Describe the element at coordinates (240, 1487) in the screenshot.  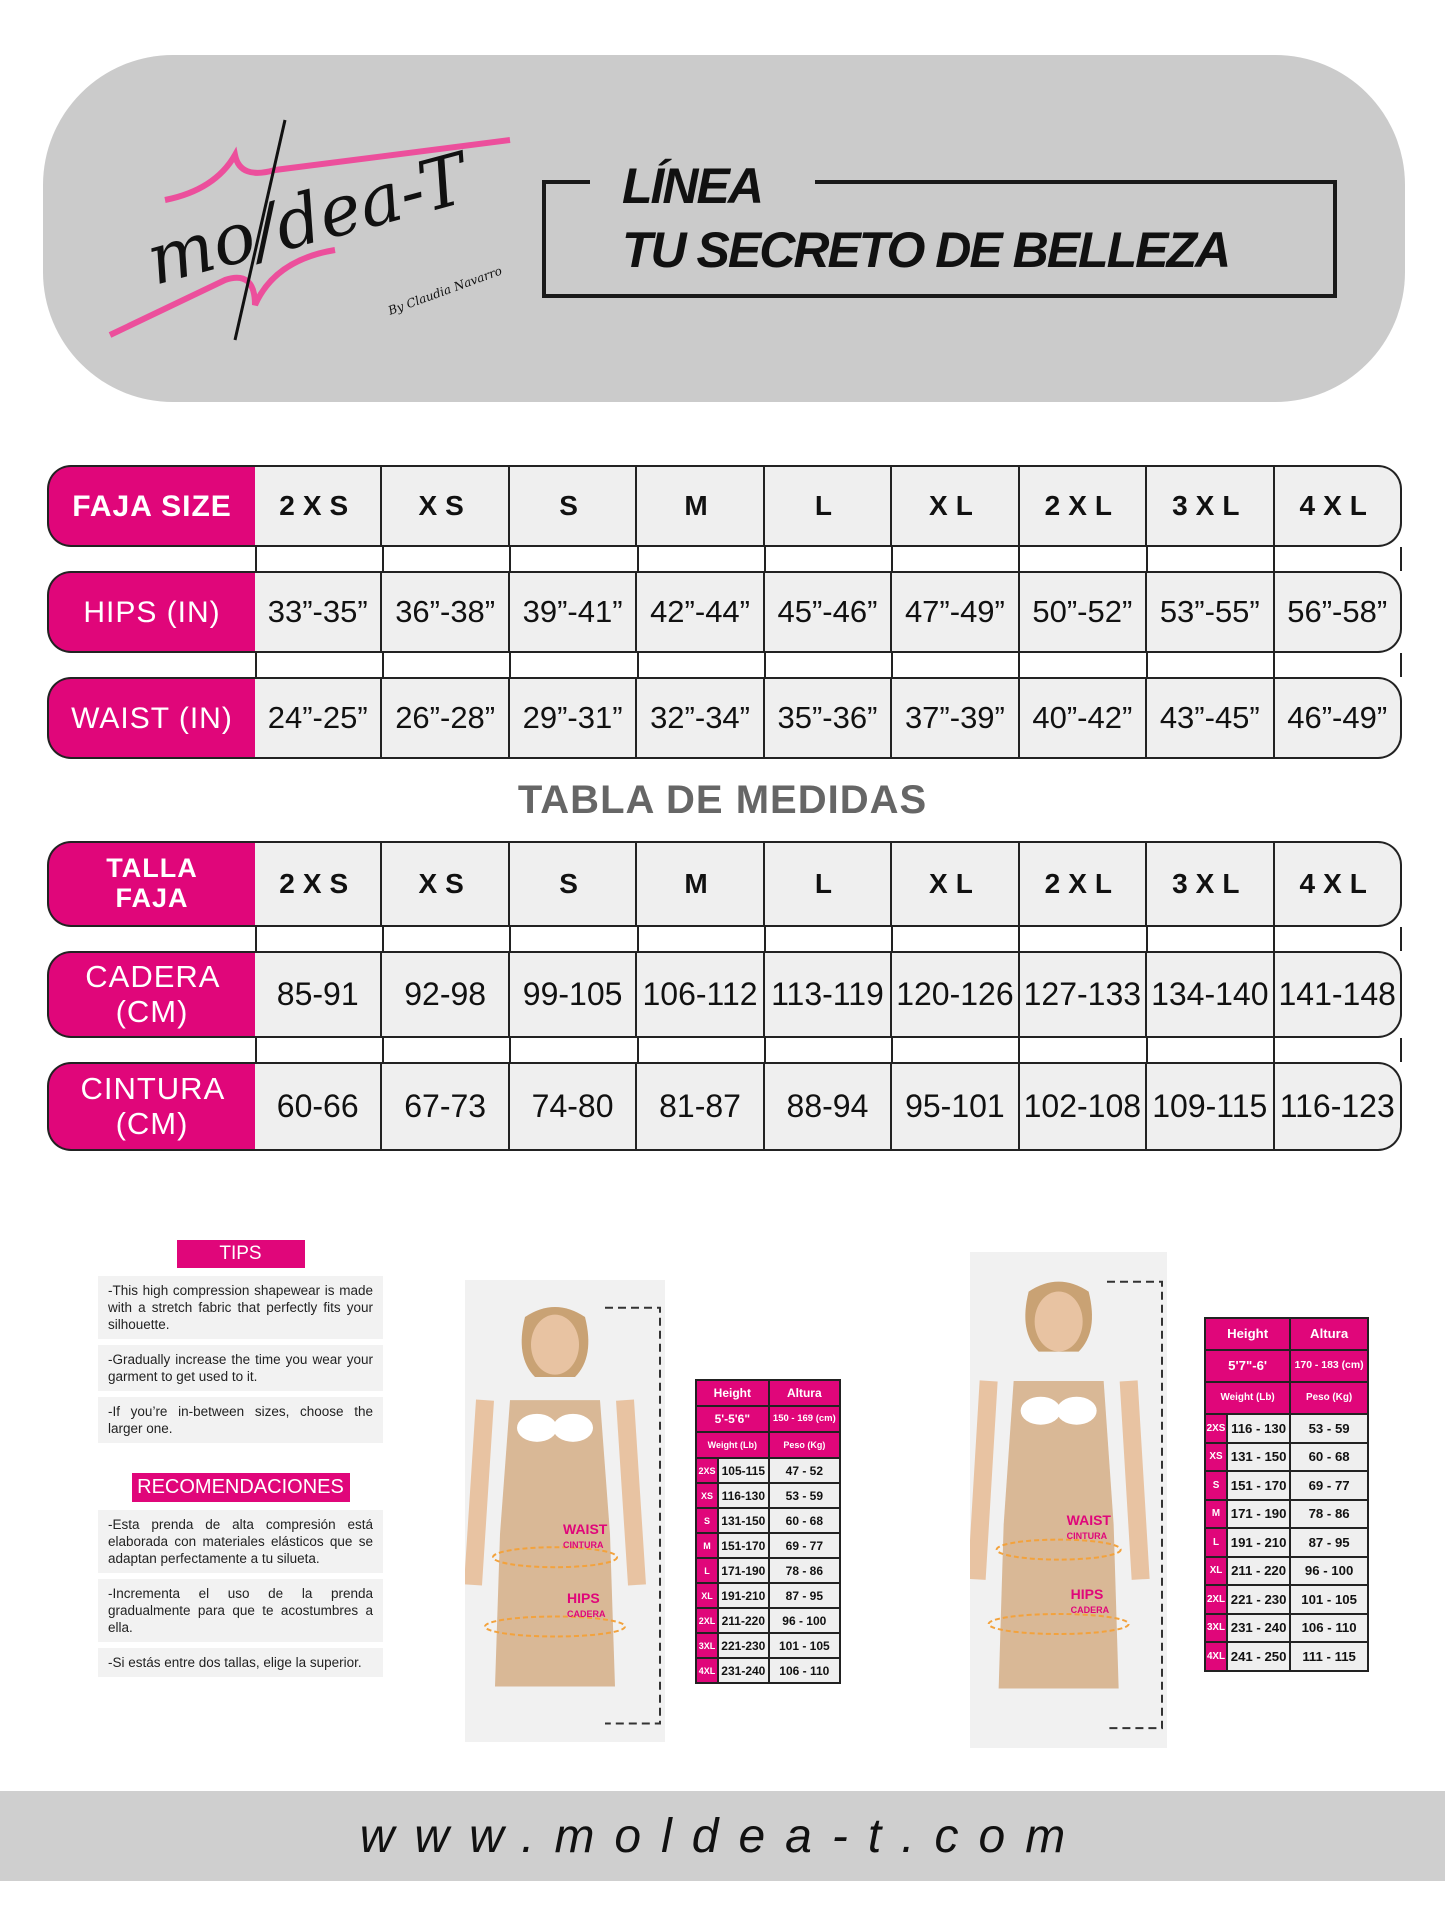
I see `recs-title: RECOMENDACIONES` at that location.